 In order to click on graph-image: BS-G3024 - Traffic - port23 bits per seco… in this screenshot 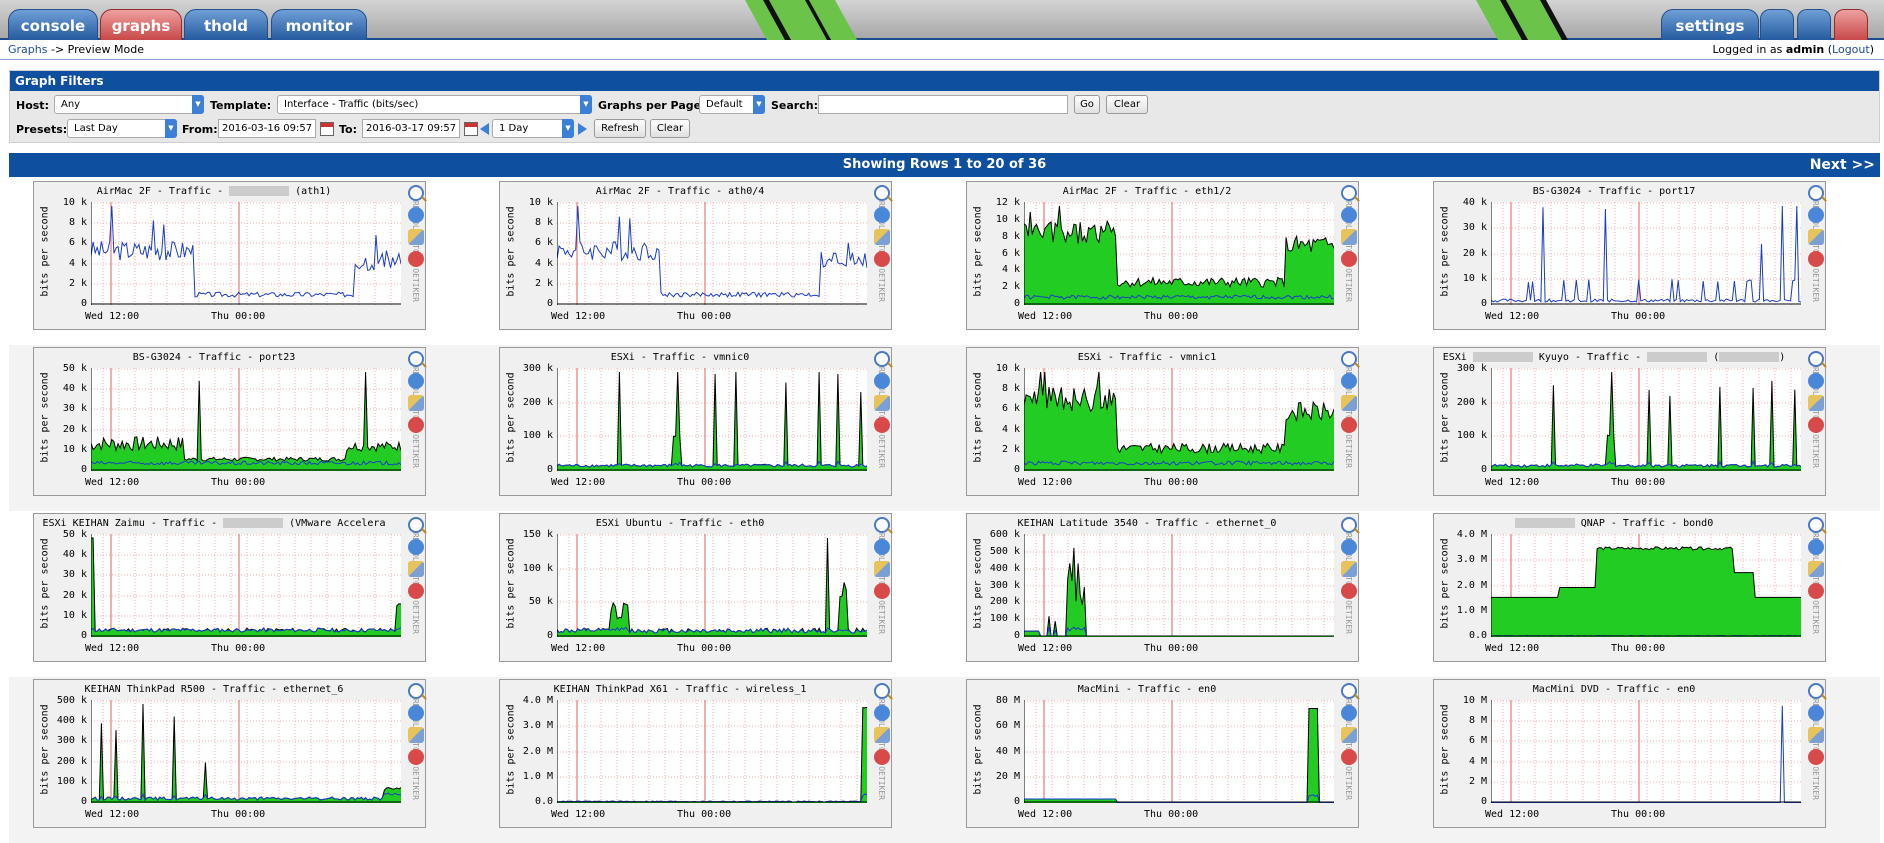, I will do `click(229, 421)`.